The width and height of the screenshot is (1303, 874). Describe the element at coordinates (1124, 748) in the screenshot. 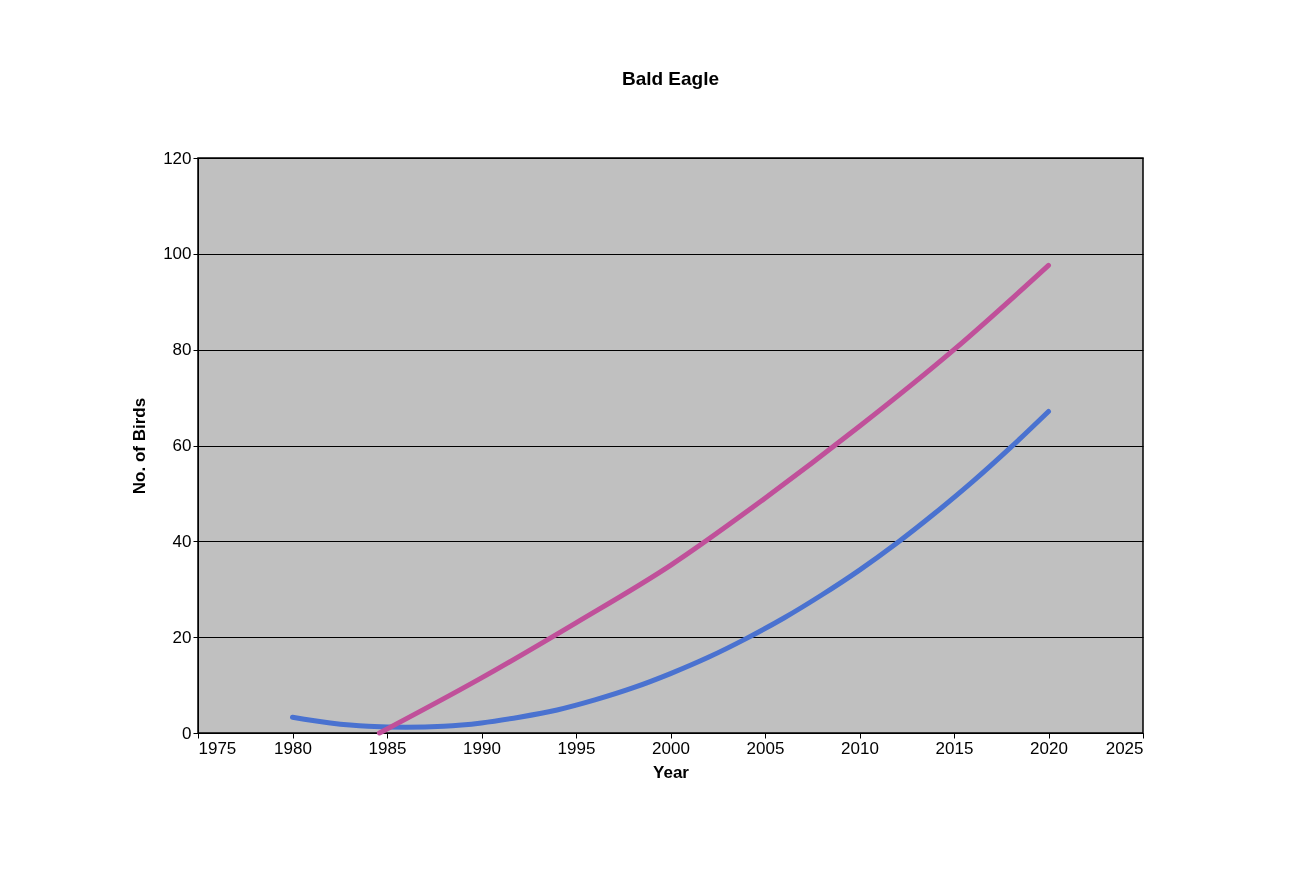

I see `x-tick-label: 2025` at that location.